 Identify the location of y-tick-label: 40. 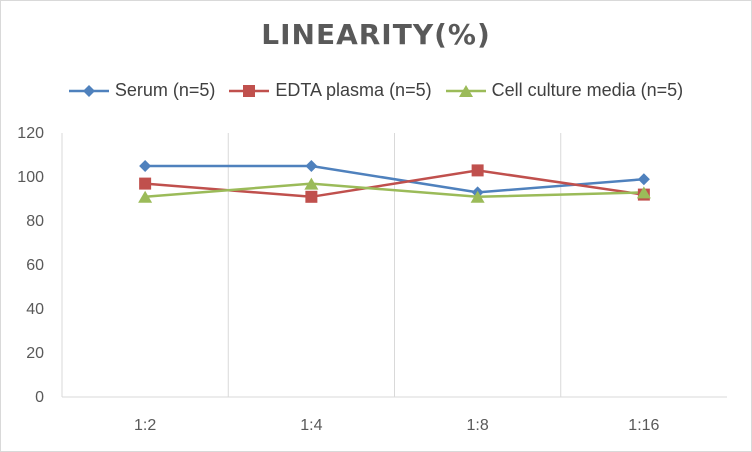
(35, 309).